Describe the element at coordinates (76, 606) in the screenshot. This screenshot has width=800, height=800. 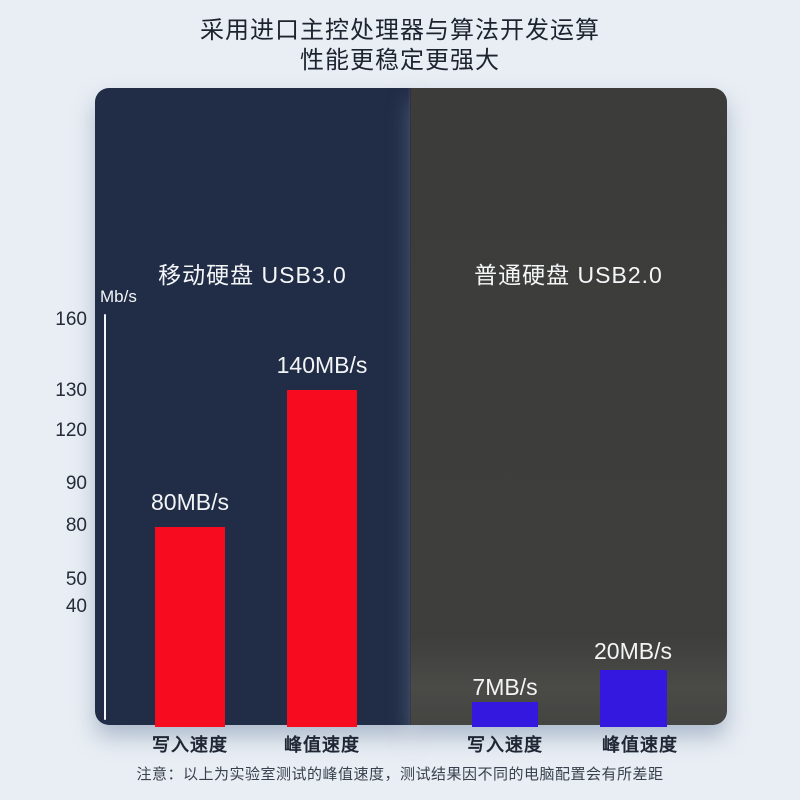
I see `y-tick-40: 40` at that location.